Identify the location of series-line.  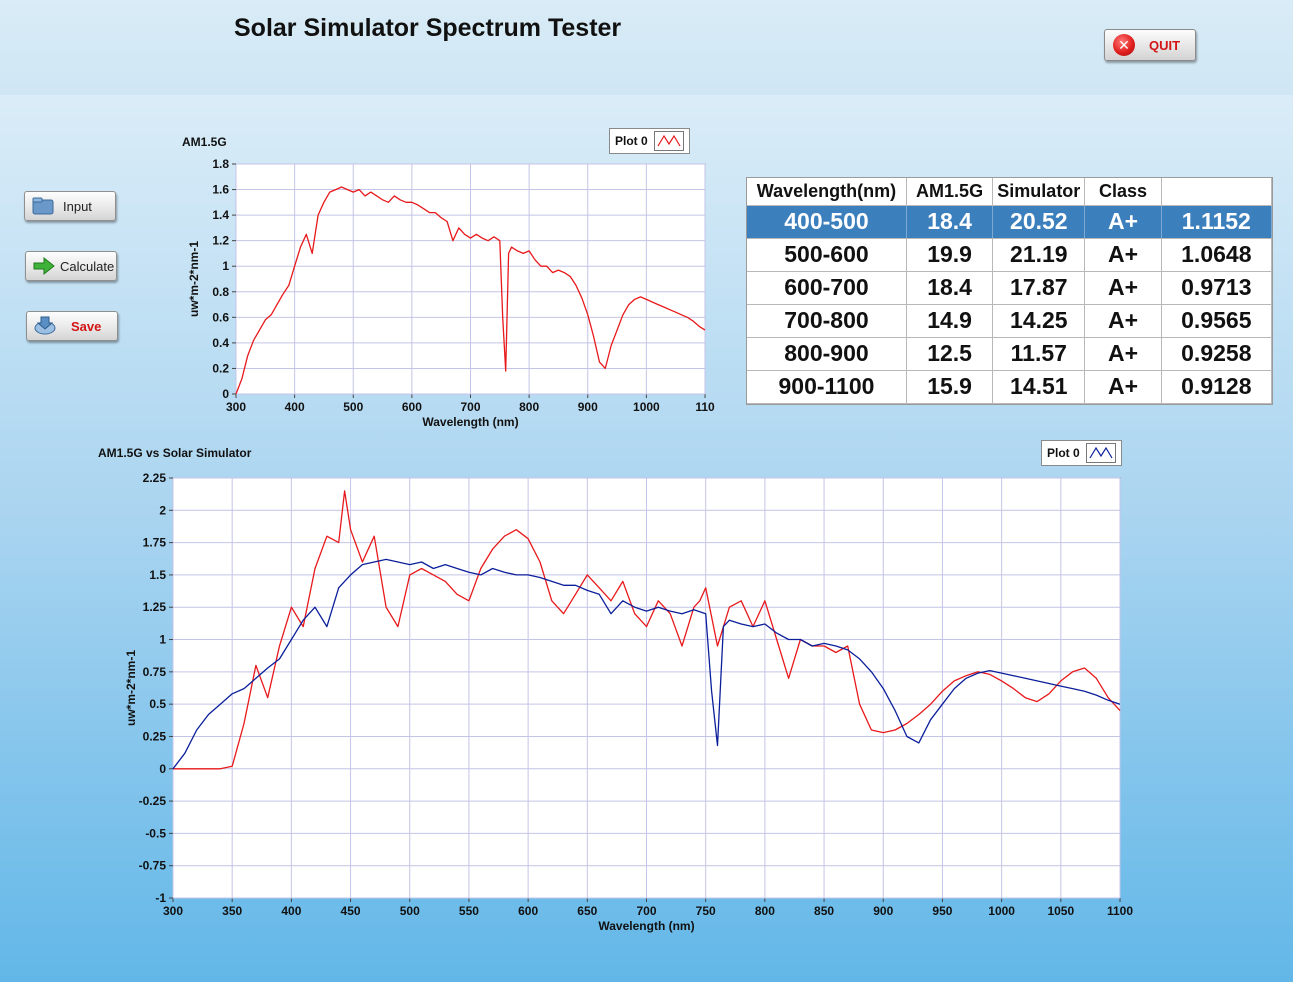
(470, 290).